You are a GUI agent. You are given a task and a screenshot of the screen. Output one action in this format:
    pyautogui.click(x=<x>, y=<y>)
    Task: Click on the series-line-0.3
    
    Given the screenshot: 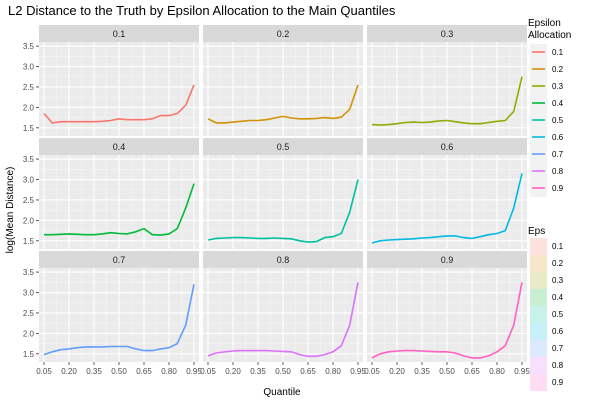 What is the action you would take?
    pyautogui.click(x=447, y=101)
    